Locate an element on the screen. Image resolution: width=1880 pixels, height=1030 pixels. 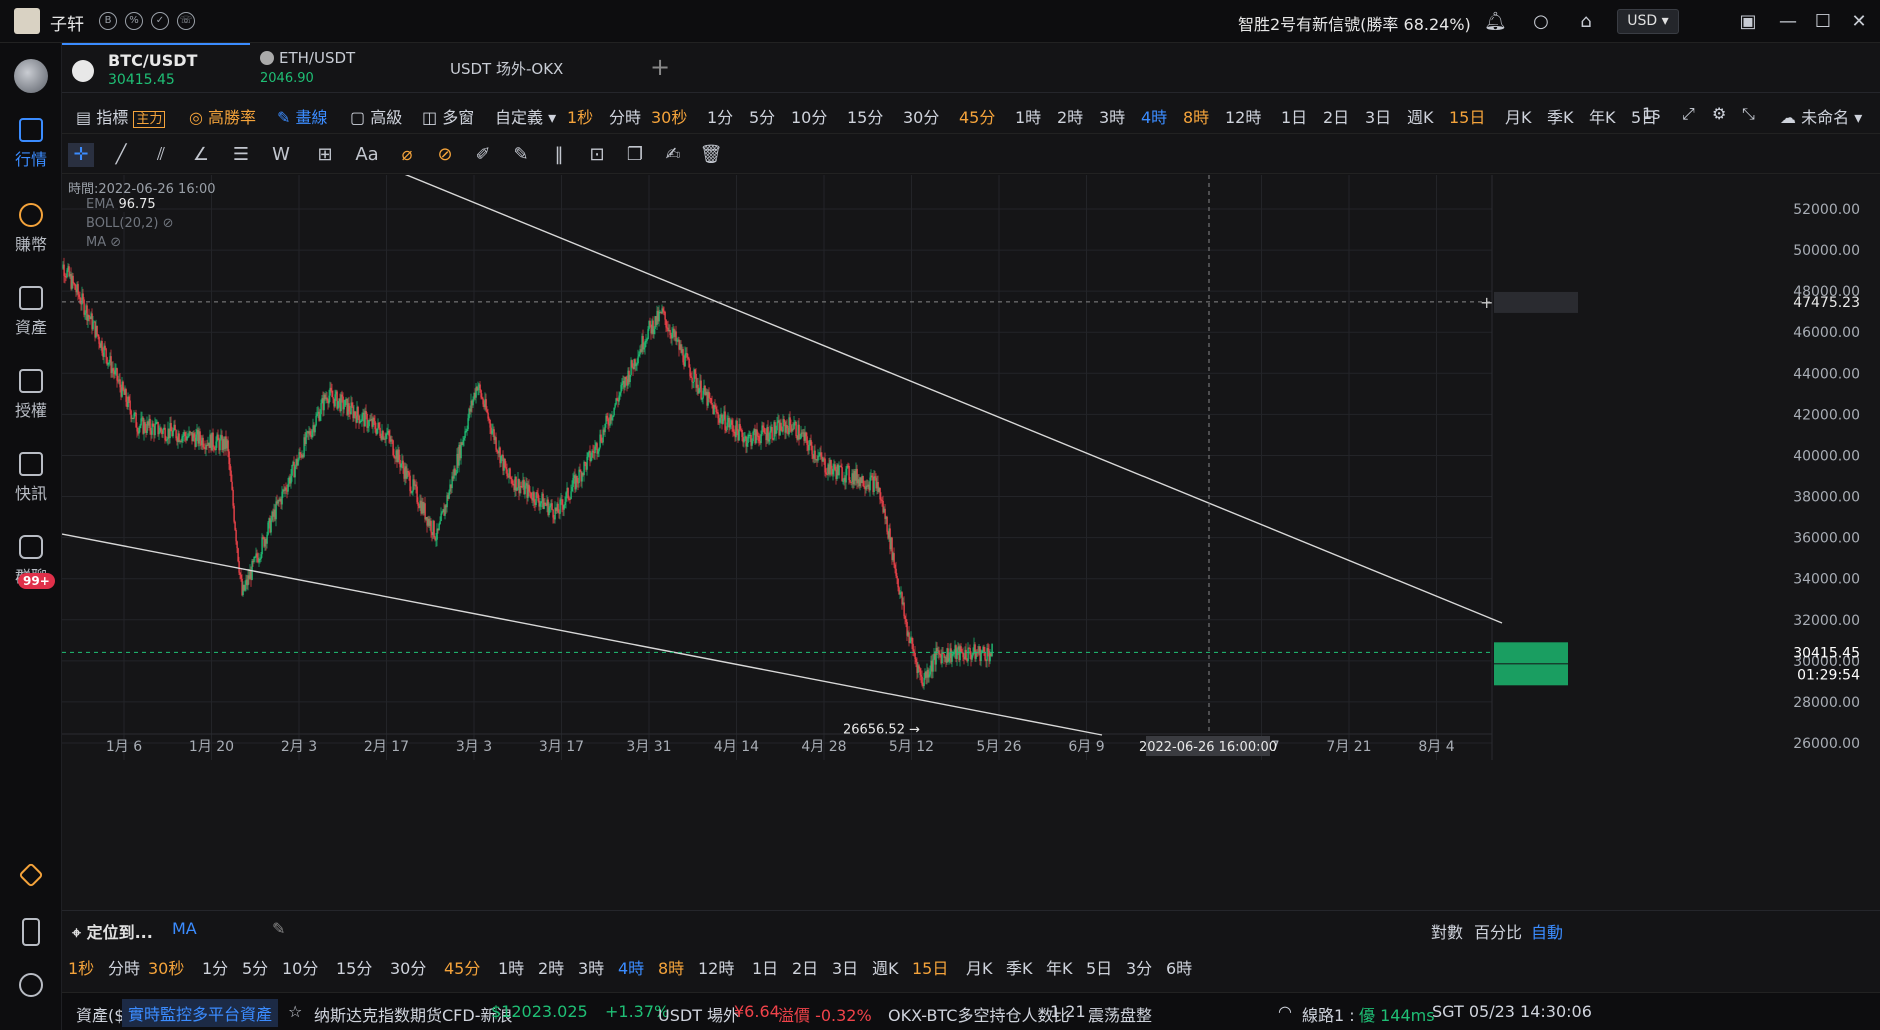
interval-2: 30秒 is located at coordinates (669, 117).